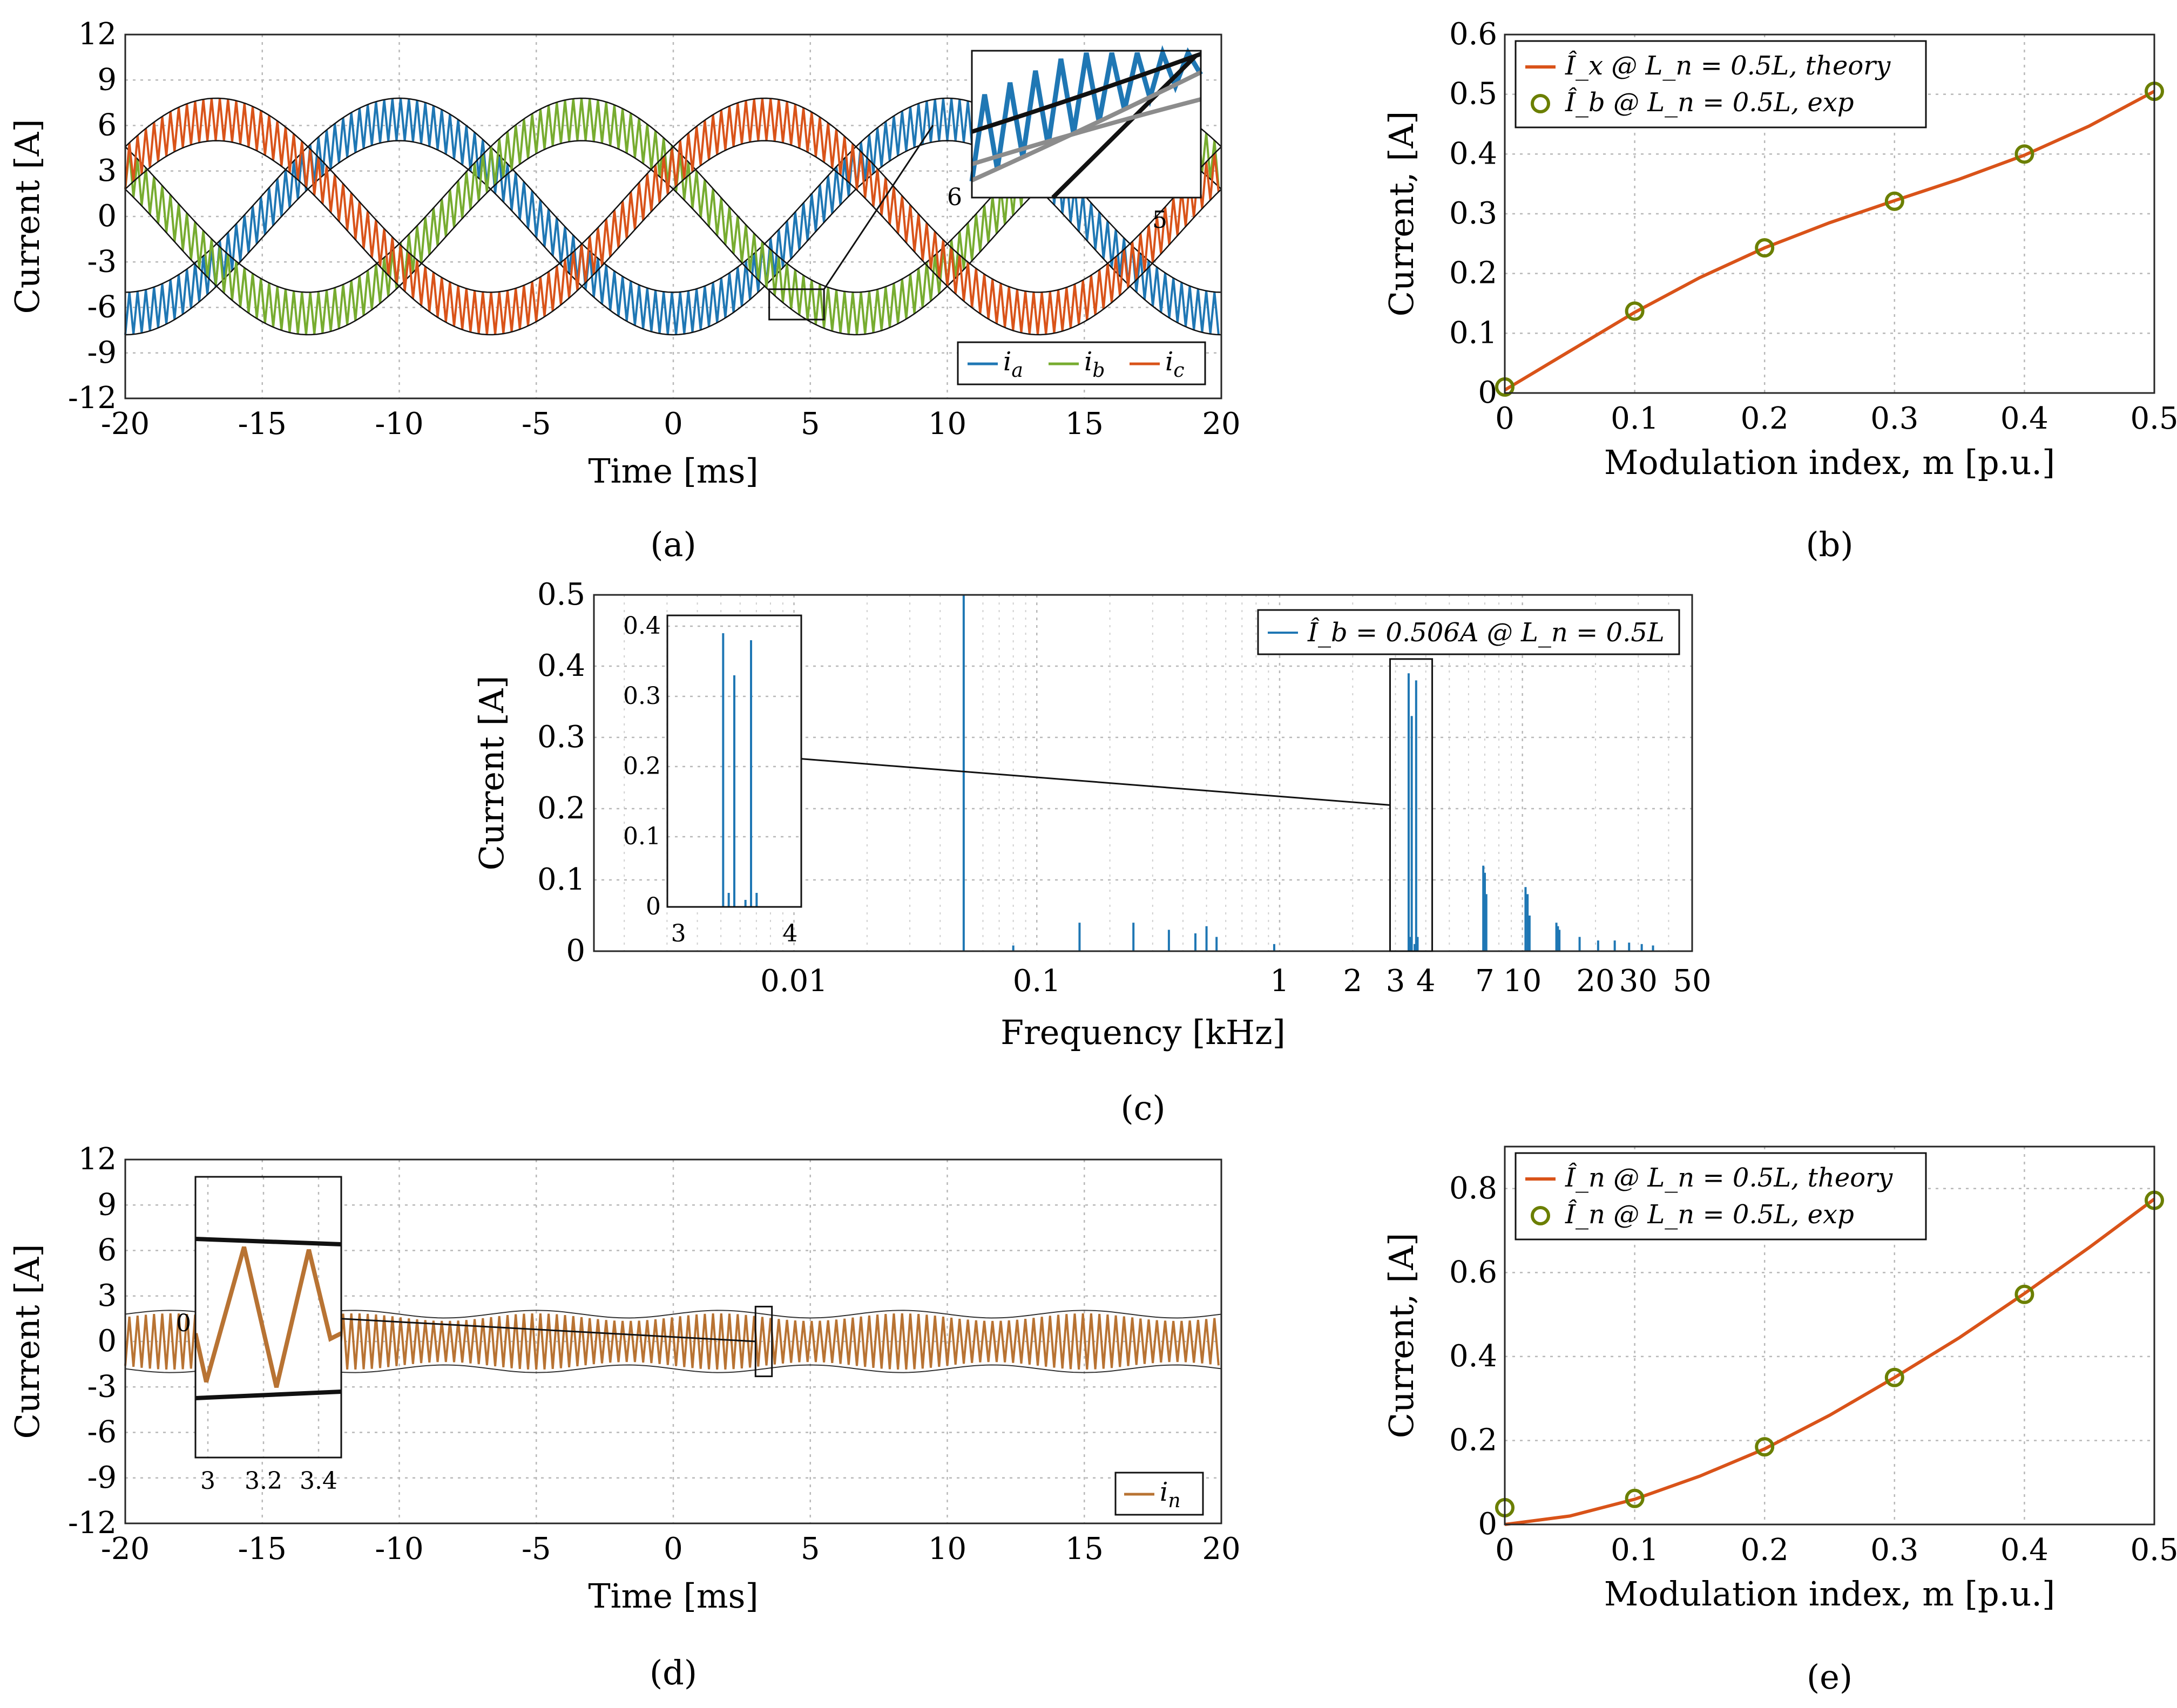 The height and width of the screenshot is (1708, 2177). Describe the element at coordinates (2153, 418) in the screenshot. I see `x-tick-label: 0.5` at that location.